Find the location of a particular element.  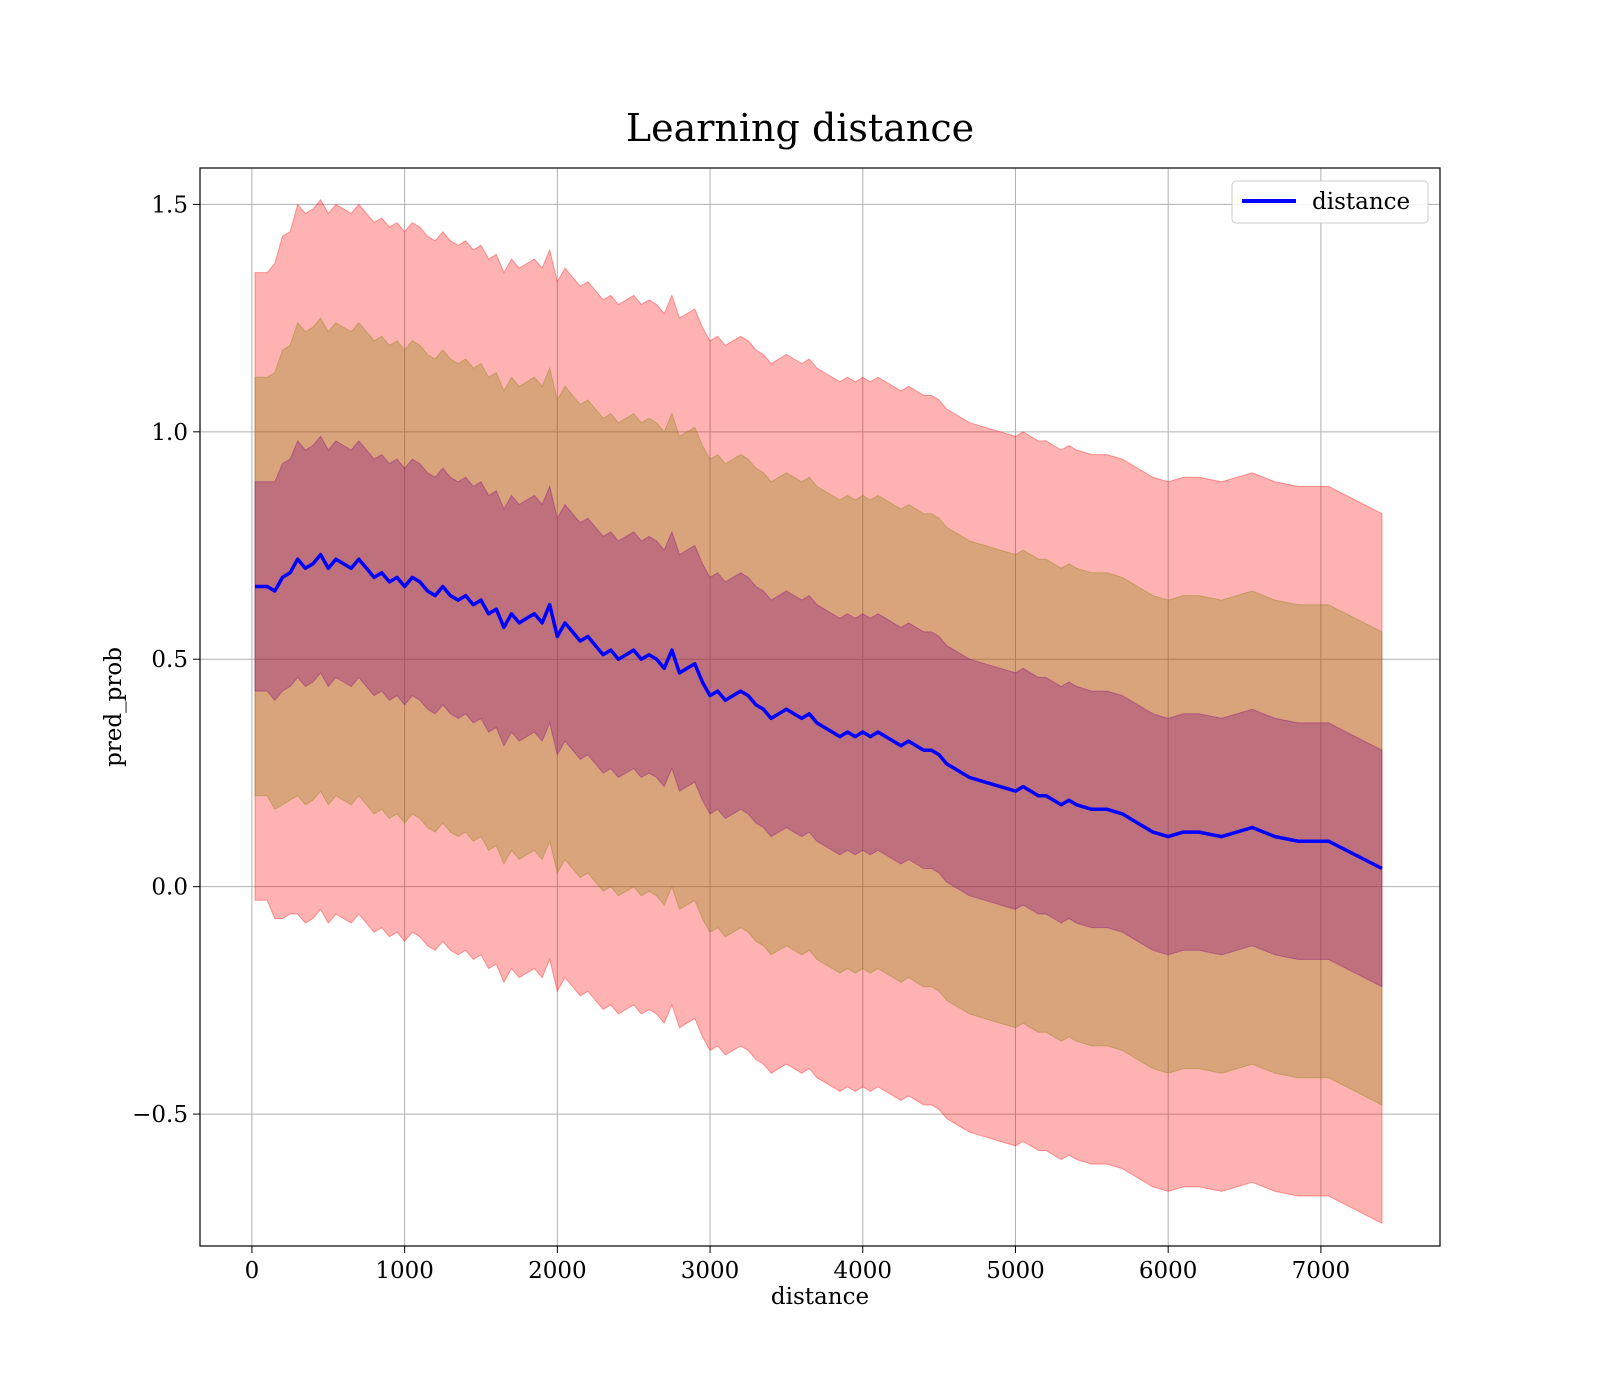

y-tick-label: 0.0 is located at coordinates (169, 888).